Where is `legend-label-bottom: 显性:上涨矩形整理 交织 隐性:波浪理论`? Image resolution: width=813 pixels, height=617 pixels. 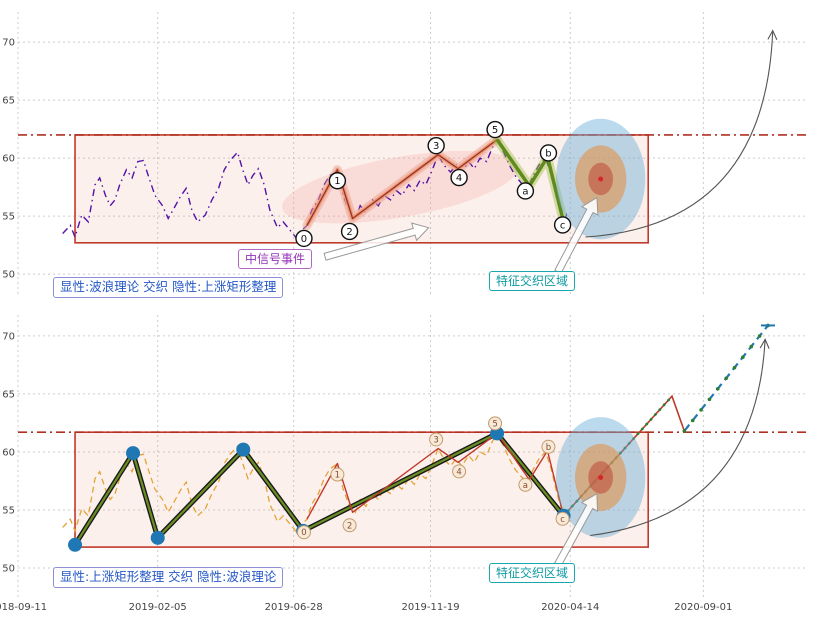
legend-label-bottom: 显性:上涨矩形整理 交织 隐性:波浪理论 is located at coordinates (168, 577).